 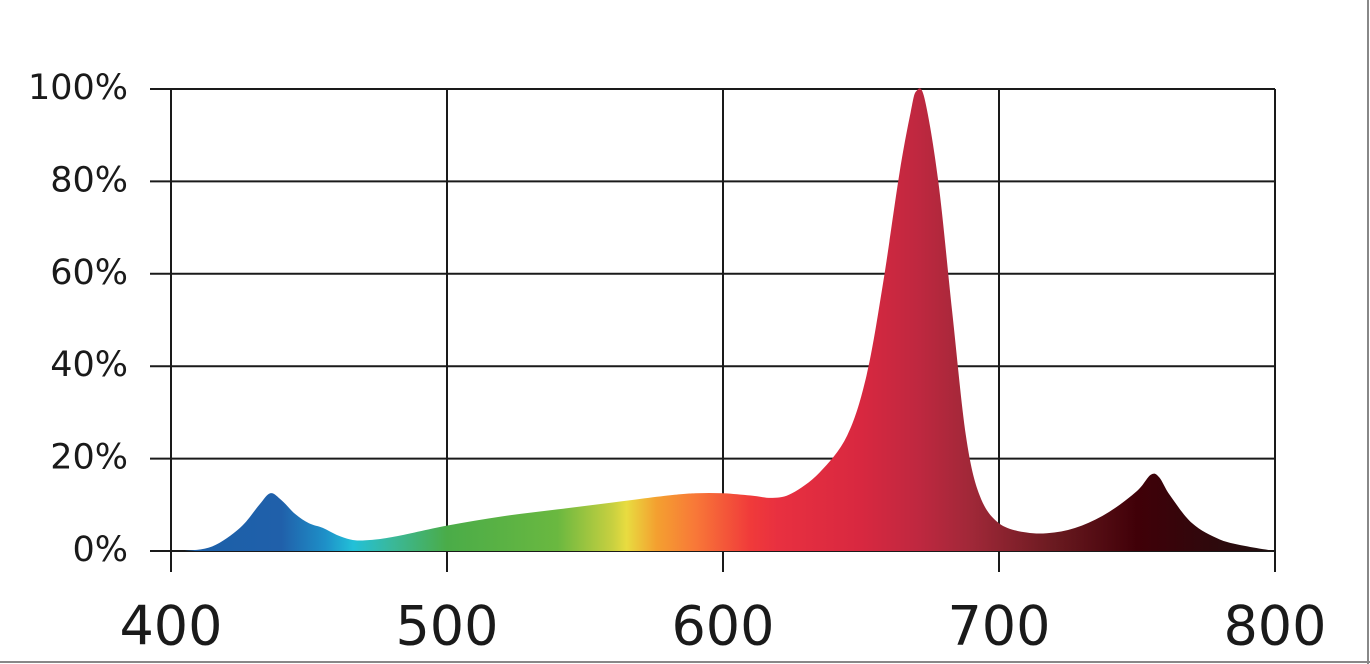 What do you see at coordinates (89, 180) in the screenshot?
I see `y-tick-label: 80%` at bounding box center [89, 180].